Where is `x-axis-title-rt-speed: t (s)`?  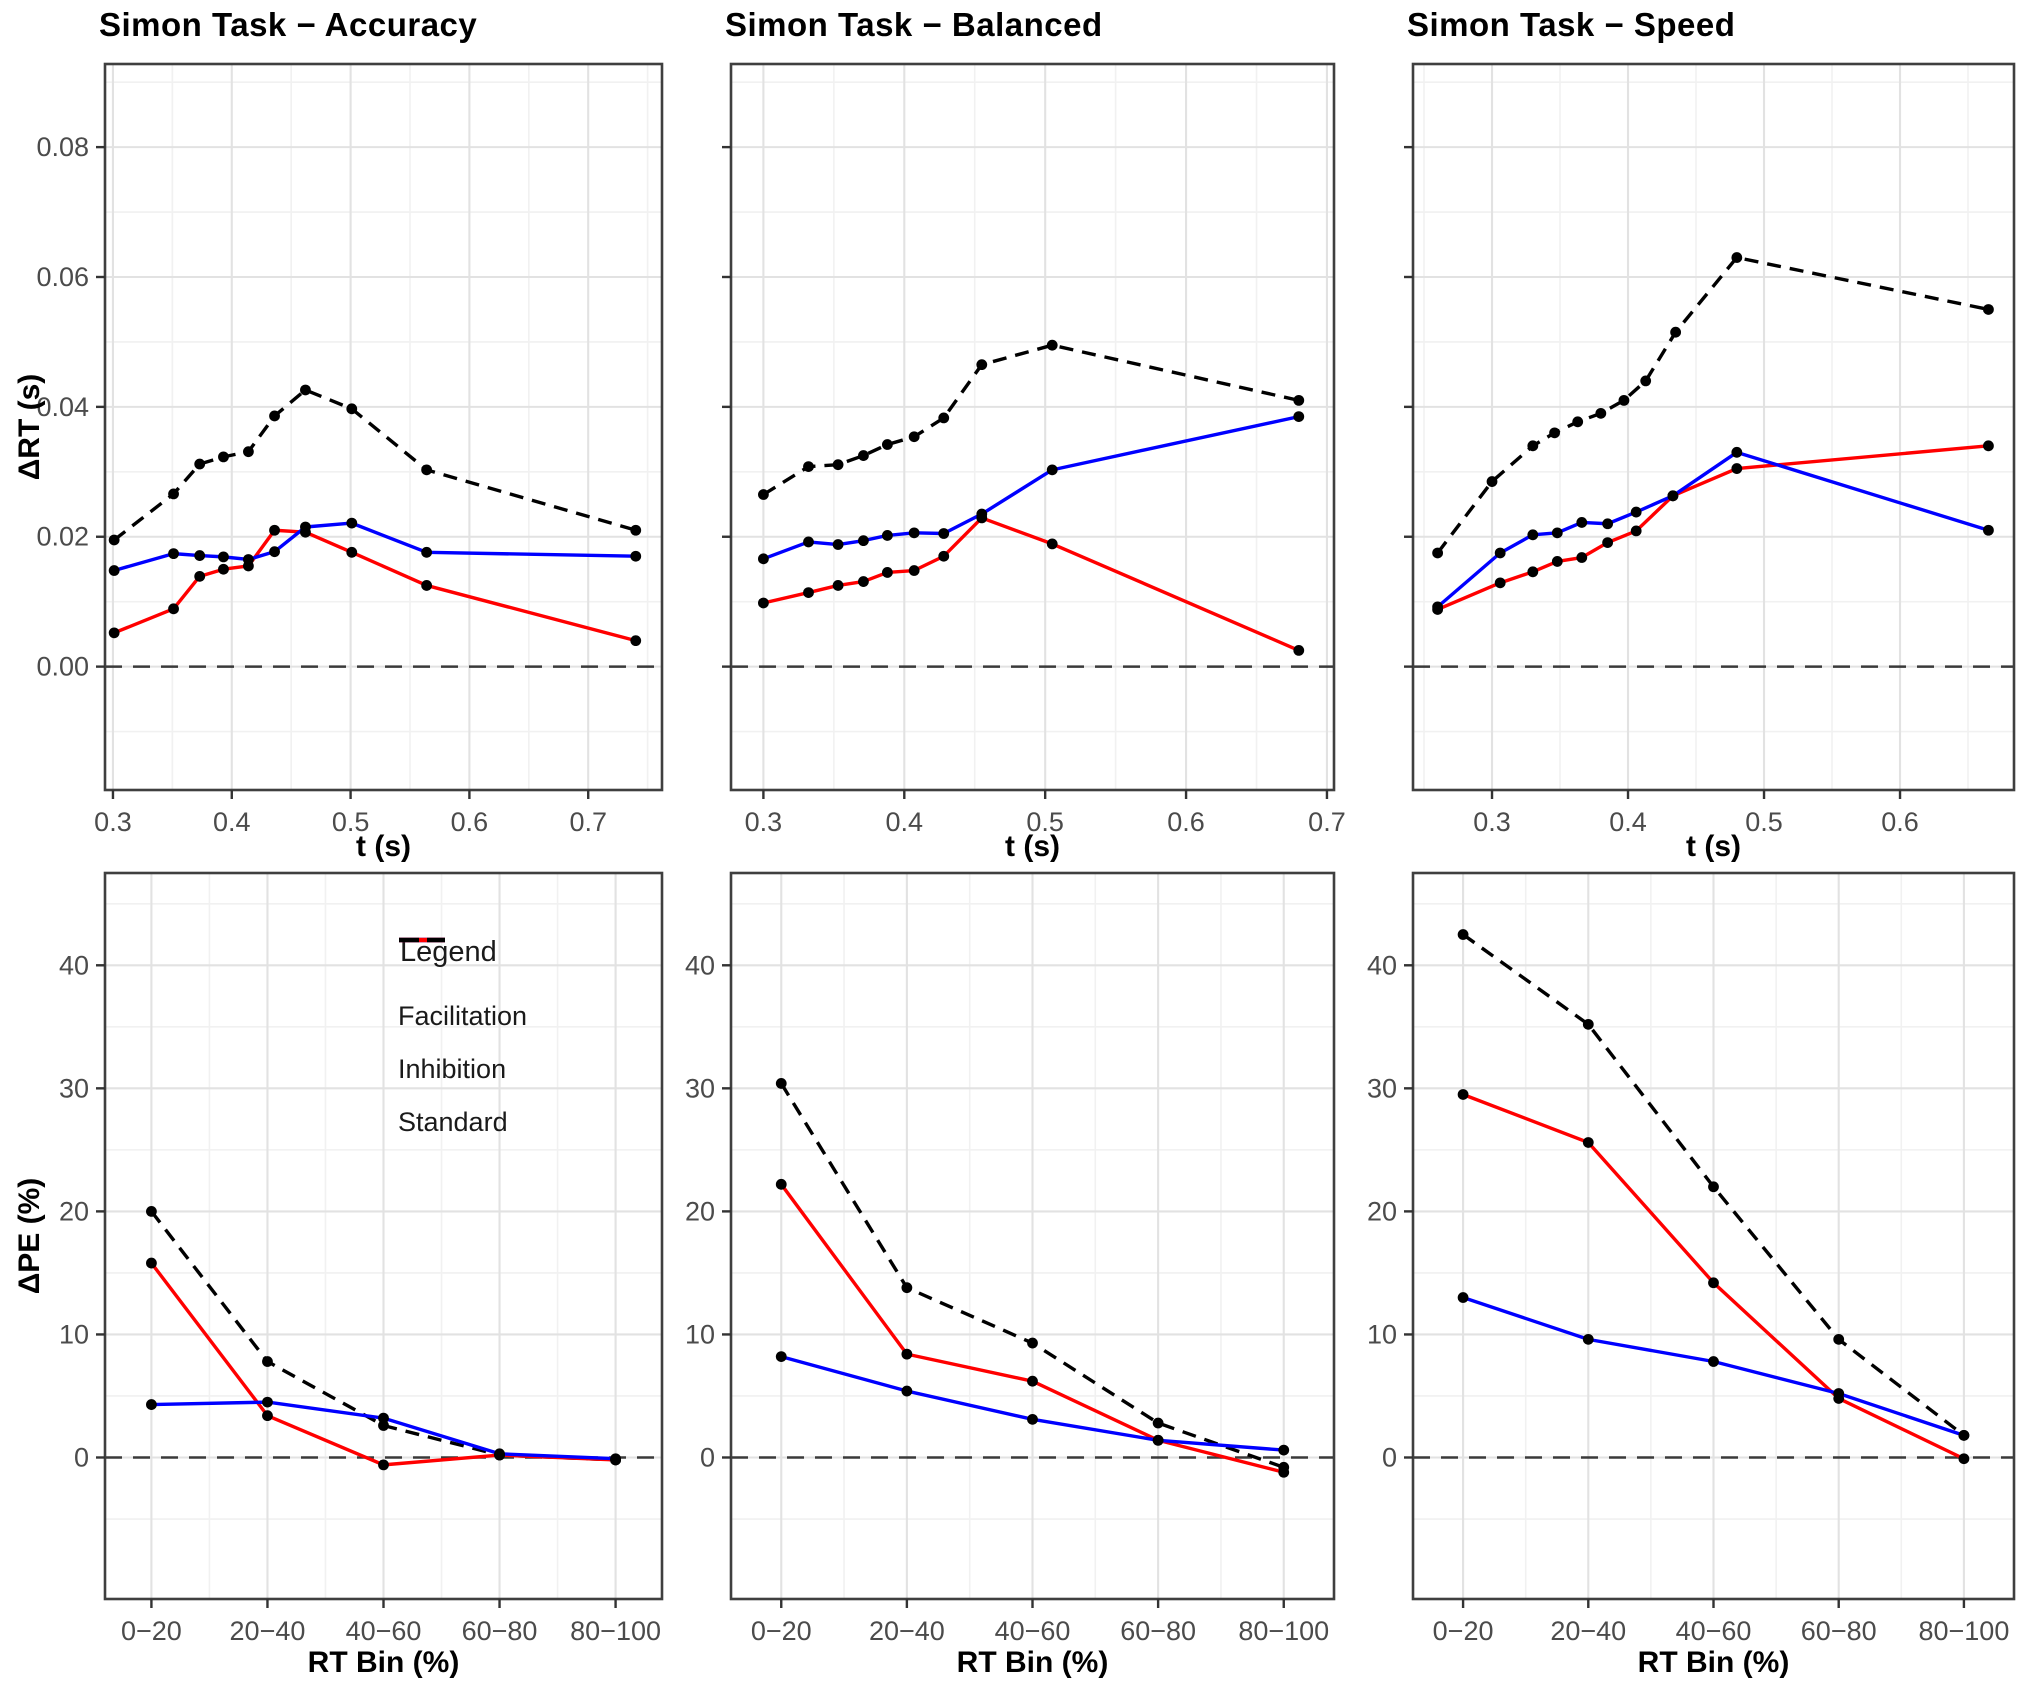 x-axis-title-rt-speed: t (s) is located at coordinates (1713, 846).